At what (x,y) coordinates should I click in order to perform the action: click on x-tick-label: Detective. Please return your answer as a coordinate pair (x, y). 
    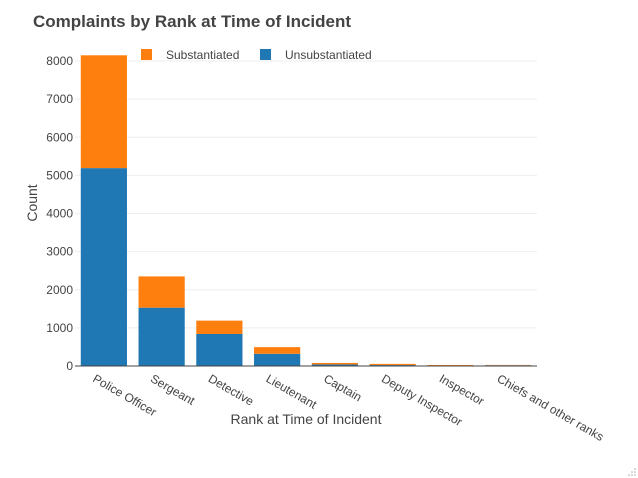
    Looking at the image, I should click on (231, 389).